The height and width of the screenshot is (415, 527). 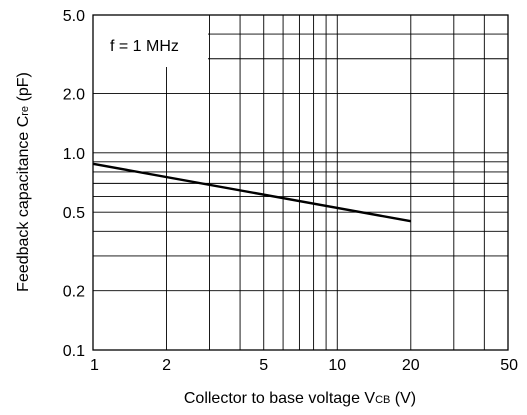 I want to click on y-tick-label: 5.0, so click(x=74, y=16).